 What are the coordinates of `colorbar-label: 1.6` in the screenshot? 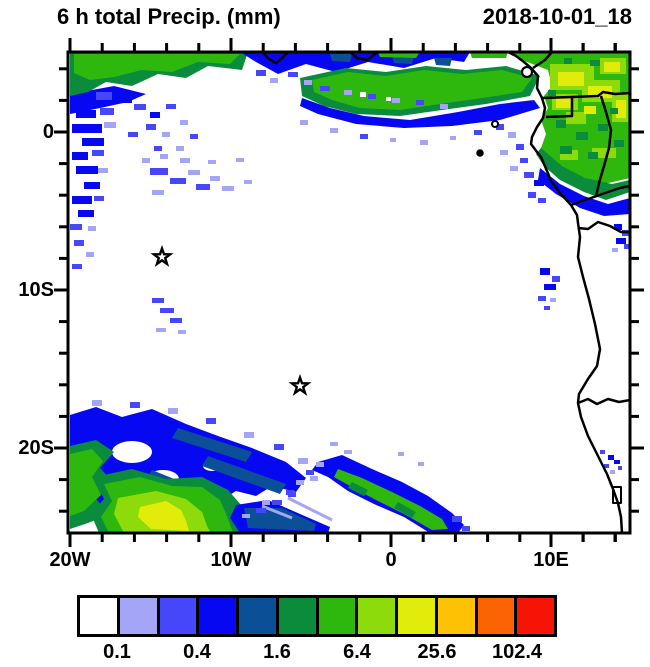 It's located at (277, 652).